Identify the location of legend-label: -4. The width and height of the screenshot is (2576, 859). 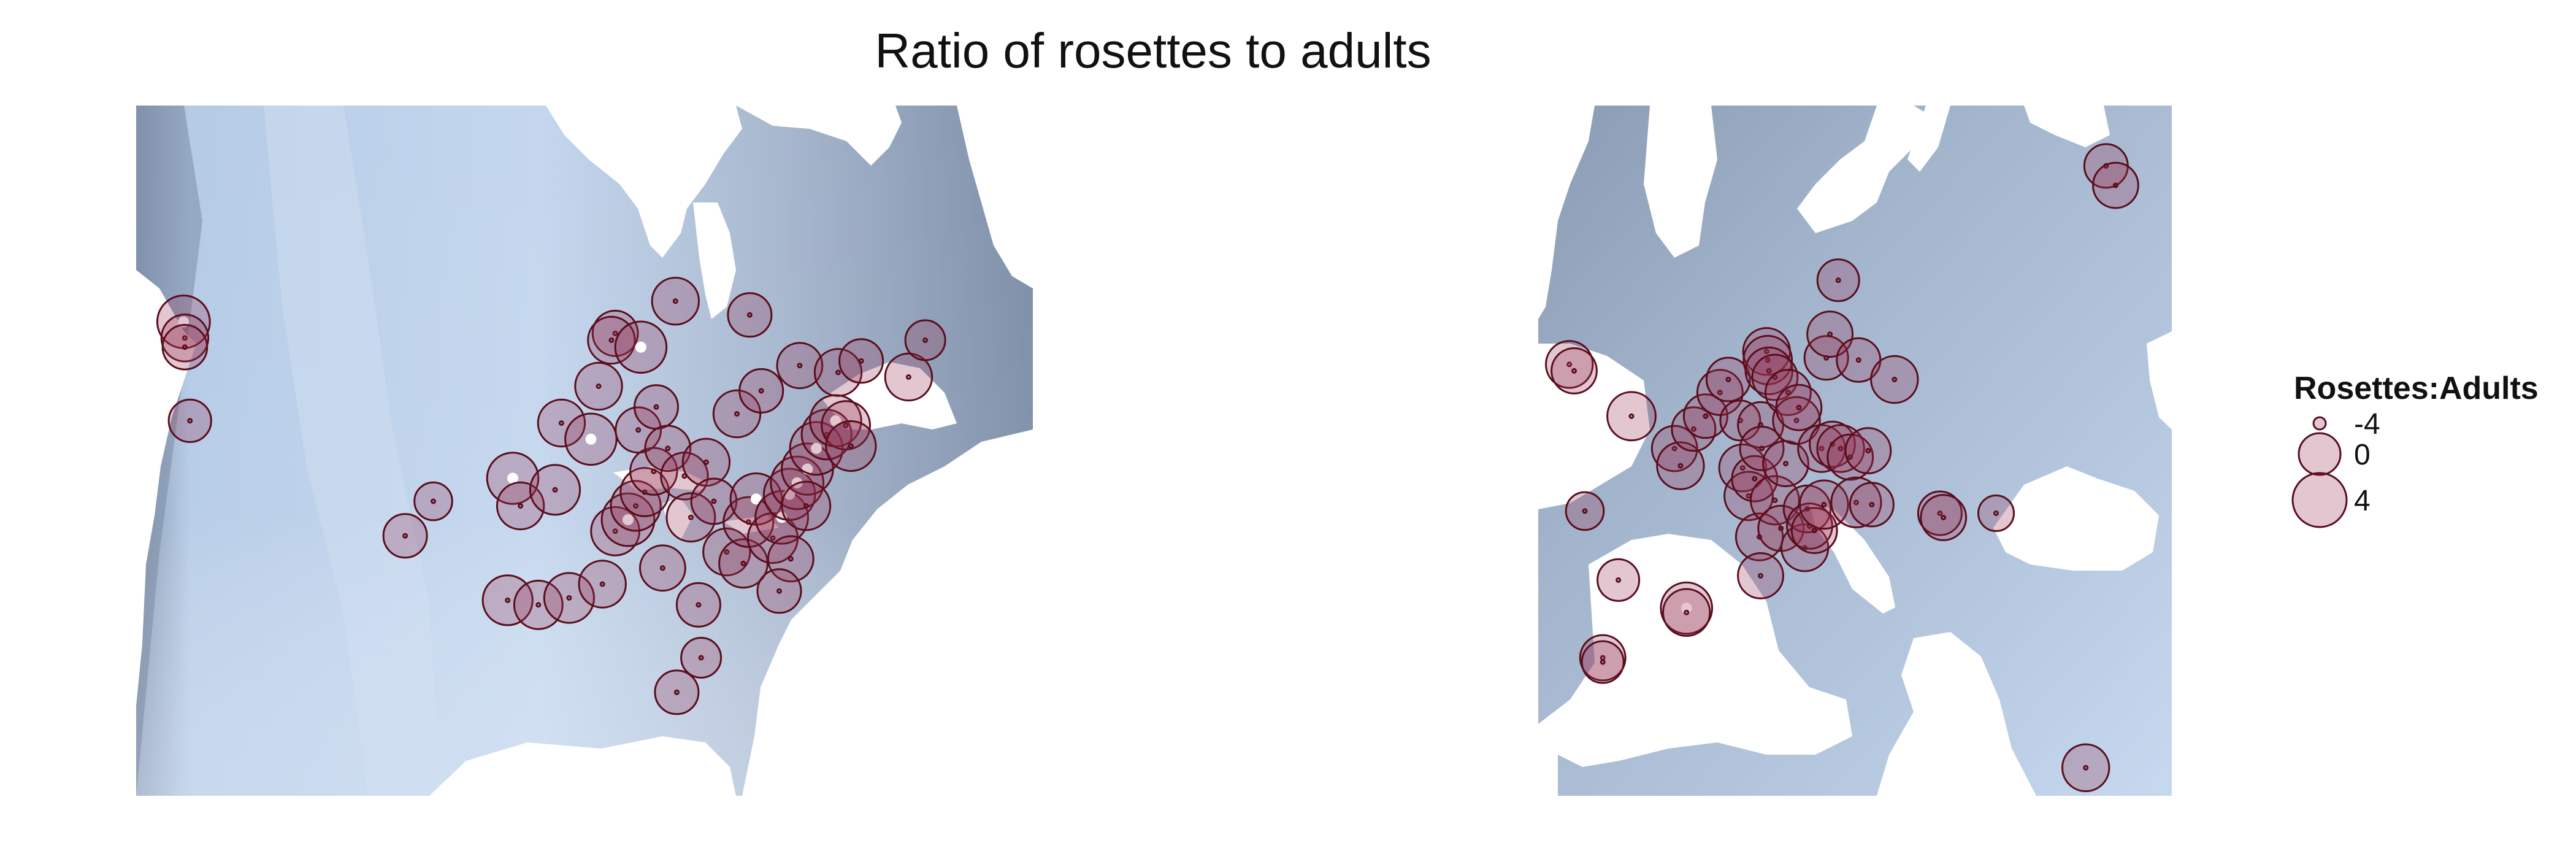
(2367, 424).